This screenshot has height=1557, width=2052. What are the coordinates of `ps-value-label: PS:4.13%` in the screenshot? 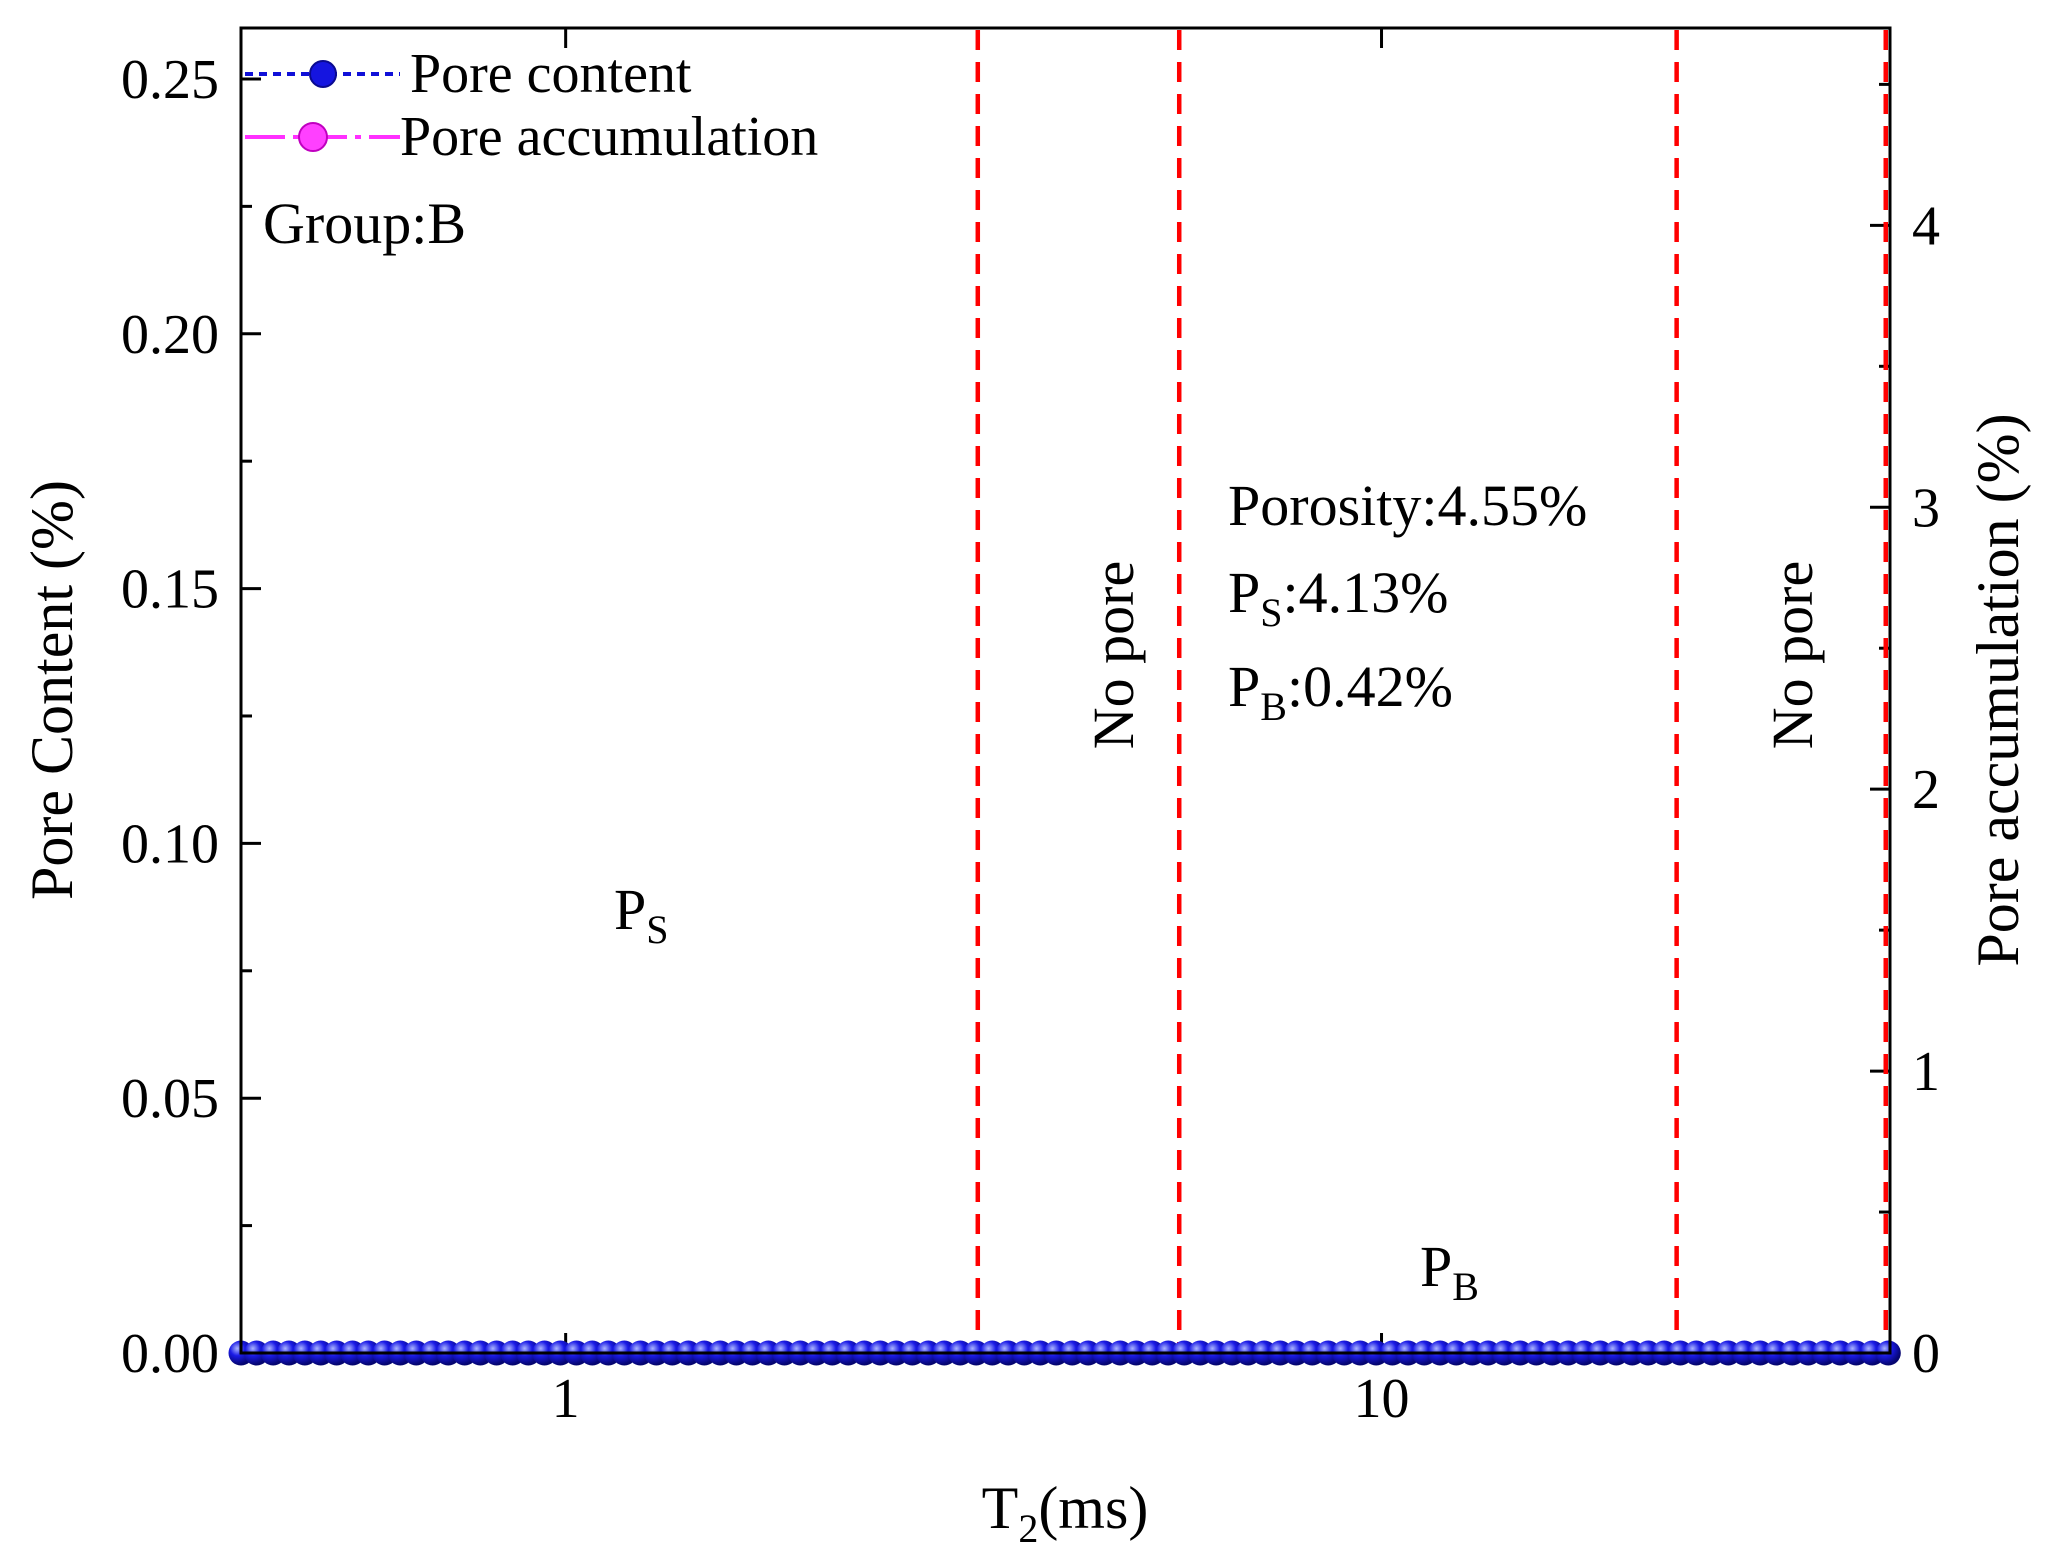 It's located at (1338, 597).